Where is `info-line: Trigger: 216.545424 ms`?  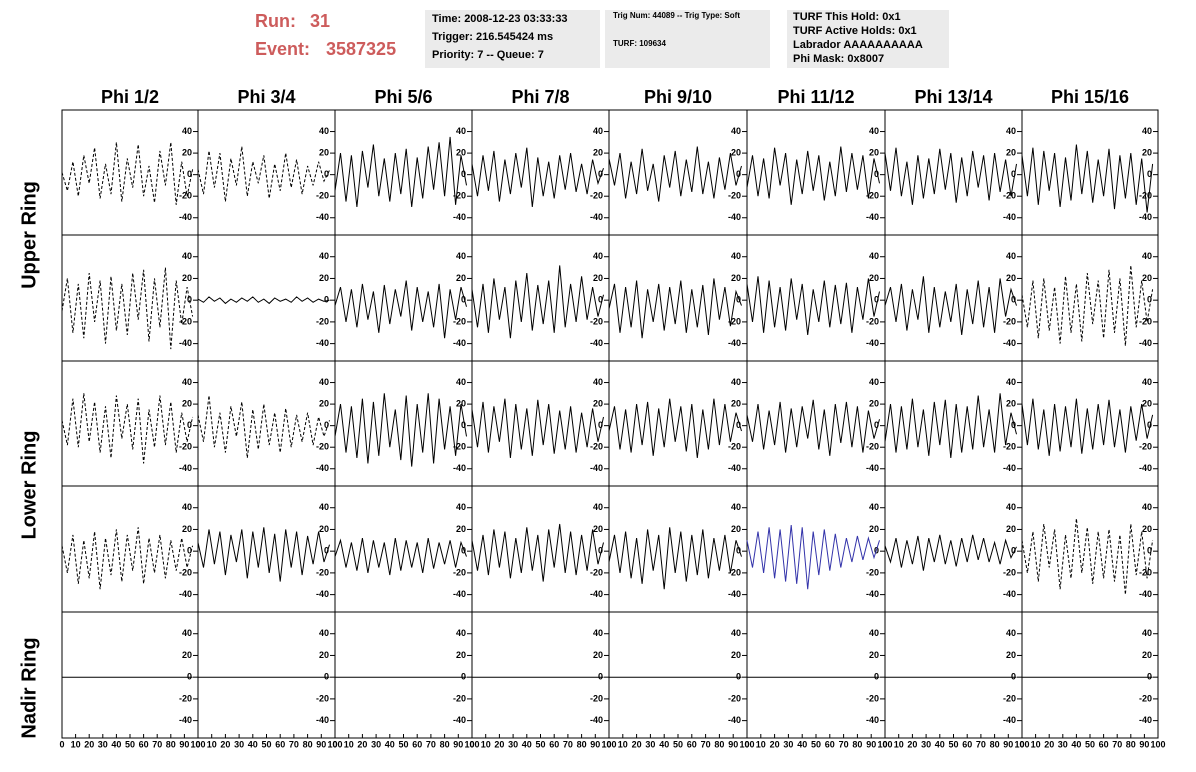
info-line: Trigger: 216.545424 ms is located at coordinates (492, 37).